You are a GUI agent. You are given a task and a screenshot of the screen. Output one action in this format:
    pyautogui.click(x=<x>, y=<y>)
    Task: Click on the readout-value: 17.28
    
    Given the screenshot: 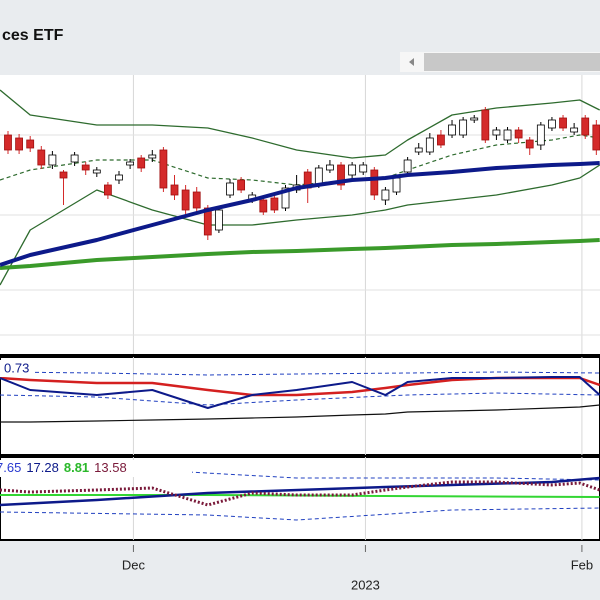 What is the action you would take?
    pyautogui.click(x=42, y=467)
    